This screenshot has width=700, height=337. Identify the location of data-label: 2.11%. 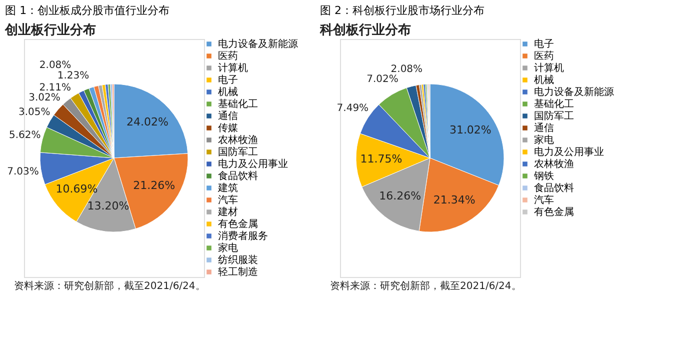
(55, 88).